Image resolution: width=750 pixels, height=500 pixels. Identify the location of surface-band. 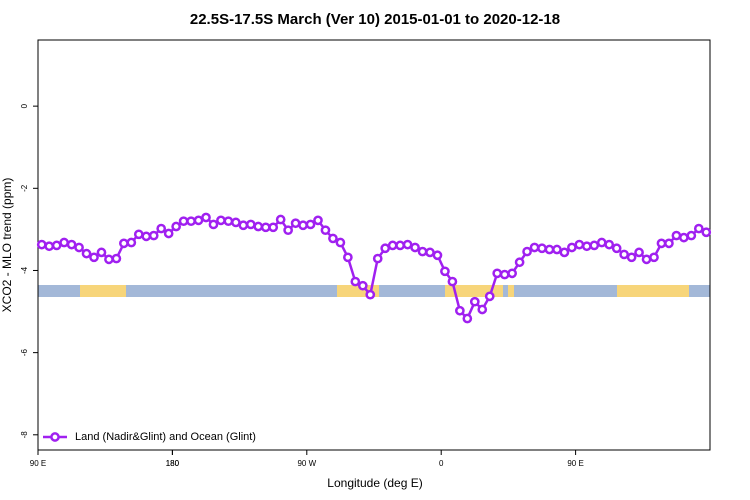
(374, 291).